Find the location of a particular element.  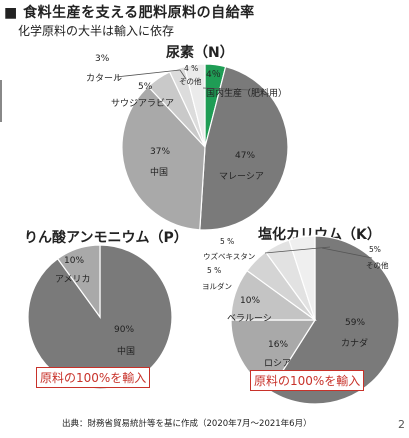

urea-qatar-label: カタール is located at coordinates (104, 79).